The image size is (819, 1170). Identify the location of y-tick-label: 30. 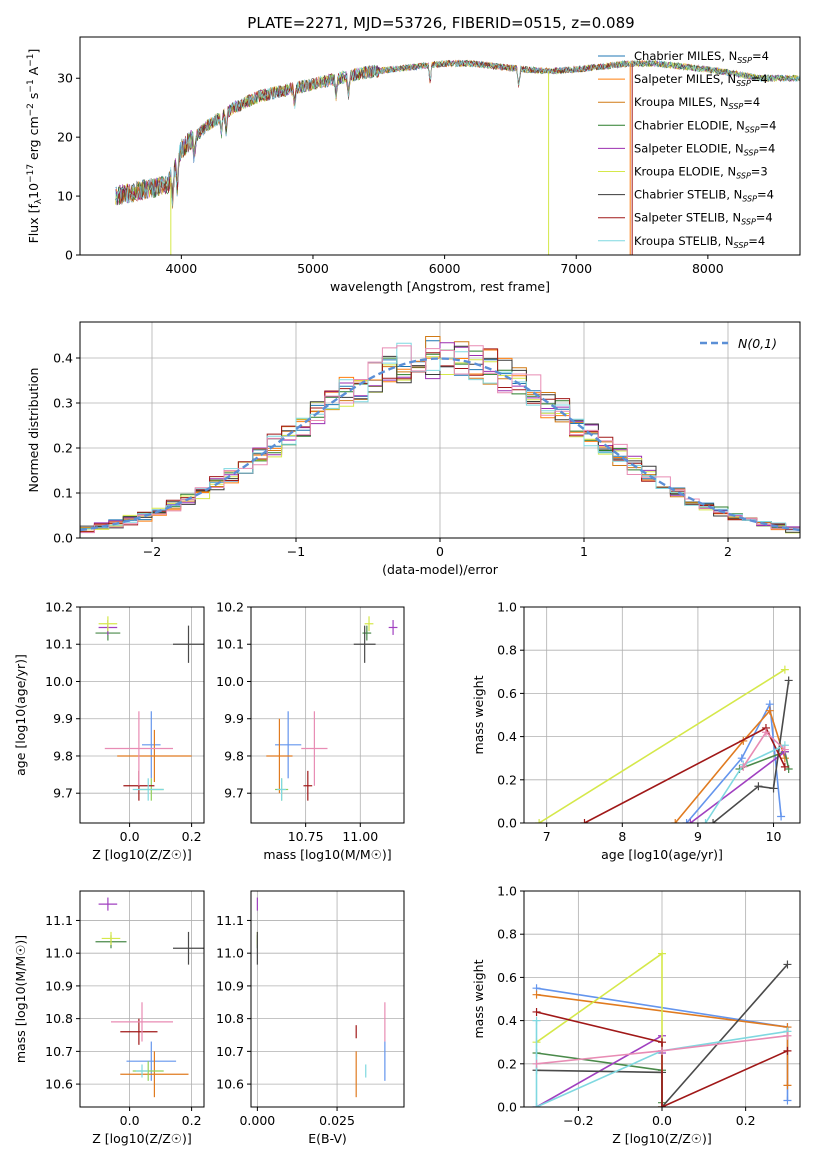
(65, 78).